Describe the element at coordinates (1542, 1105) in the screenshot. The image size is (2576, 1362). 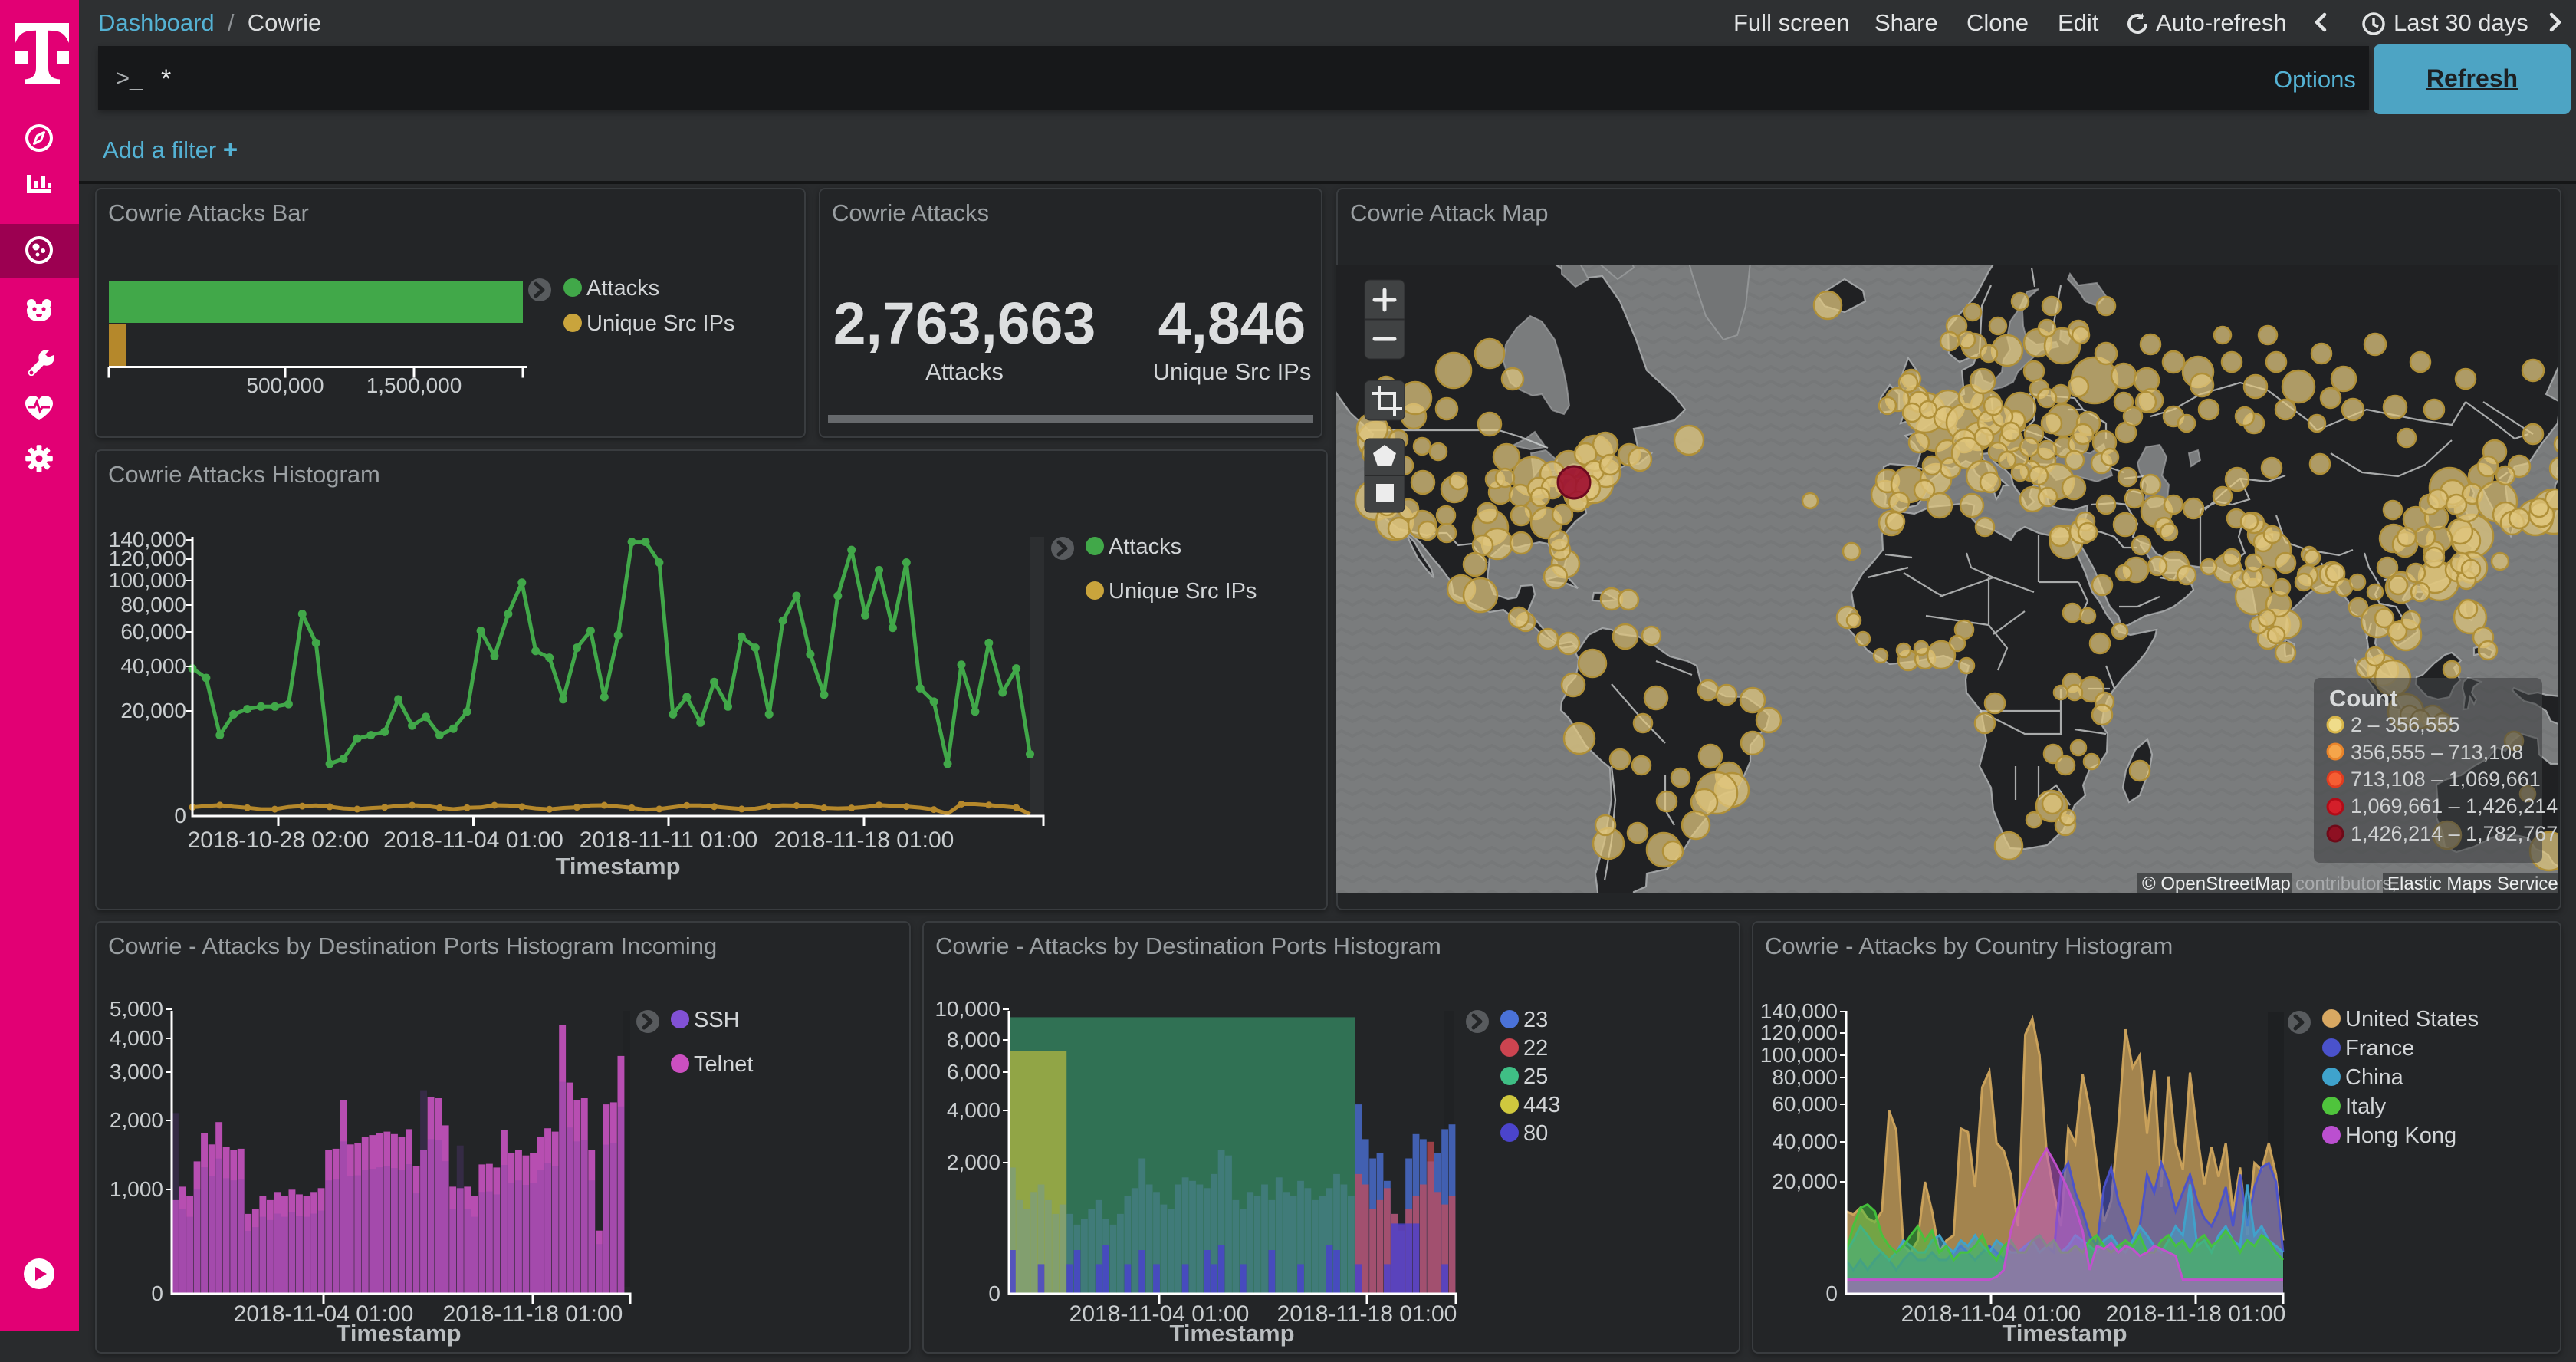
I see `svg-text: 443` at that location.